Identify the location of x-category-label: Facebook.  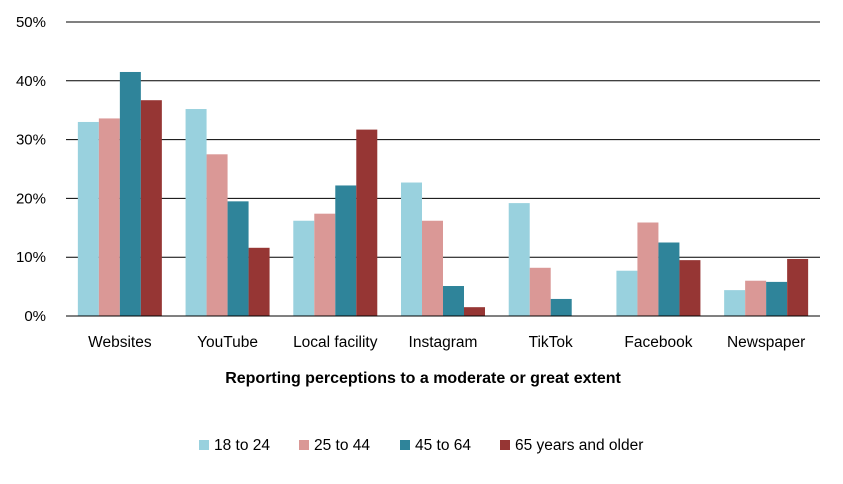
(658, 342).